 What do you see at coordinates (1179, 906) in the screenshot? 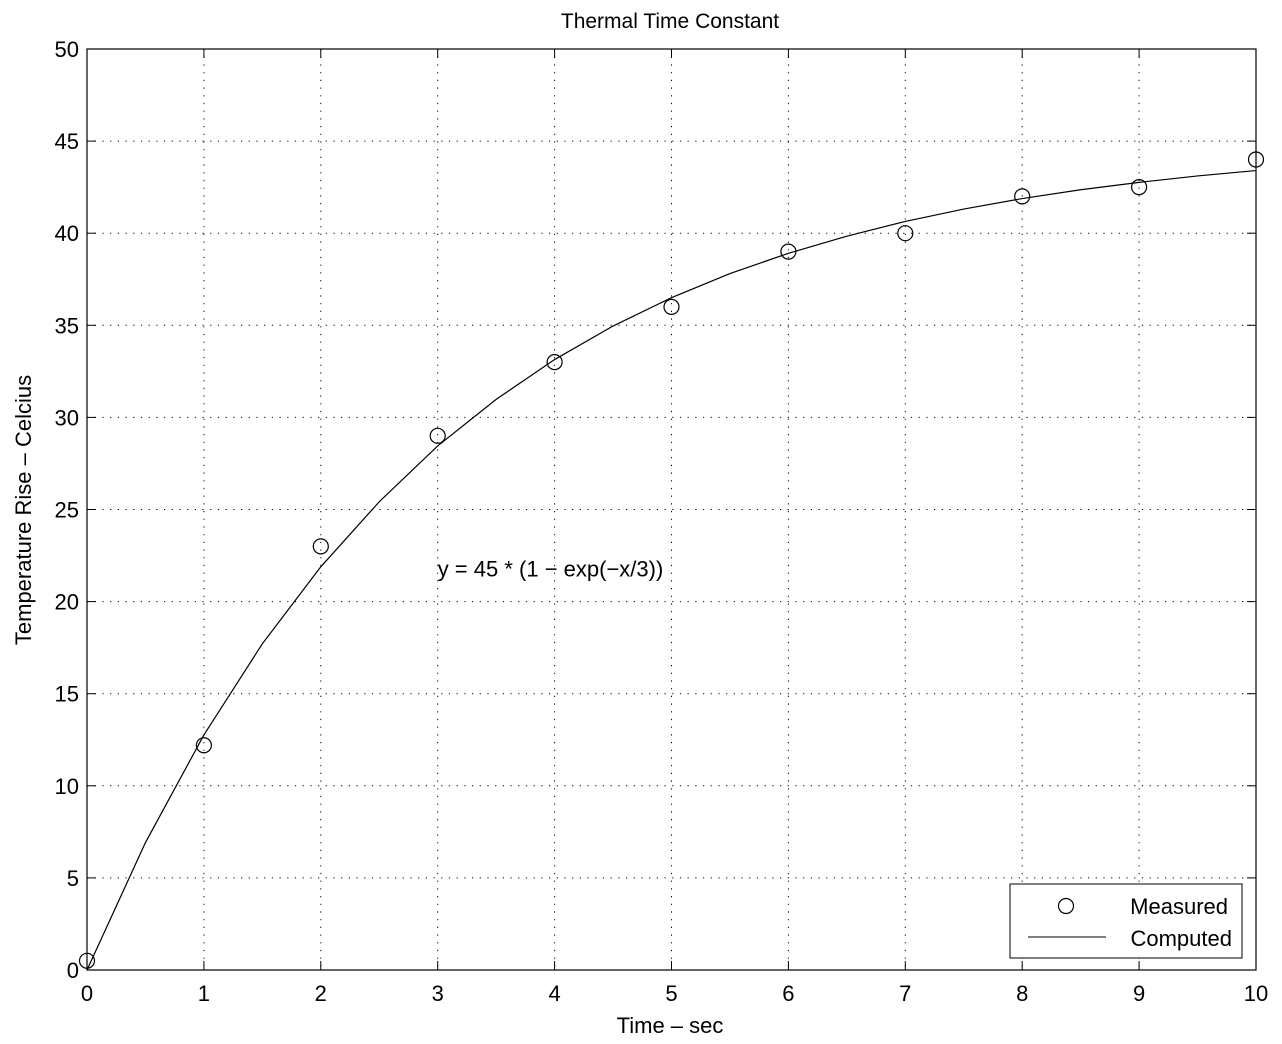
I see `legend-label-measured: Measured` at bounding box center [1179, 906].